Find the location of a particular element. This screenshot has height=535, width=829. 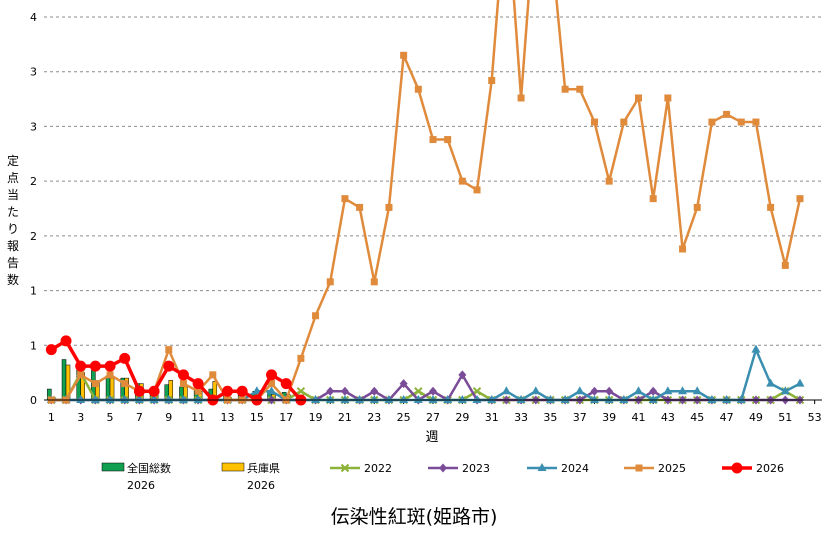

legend-label: 2024 is located at coordinates (575, 468).